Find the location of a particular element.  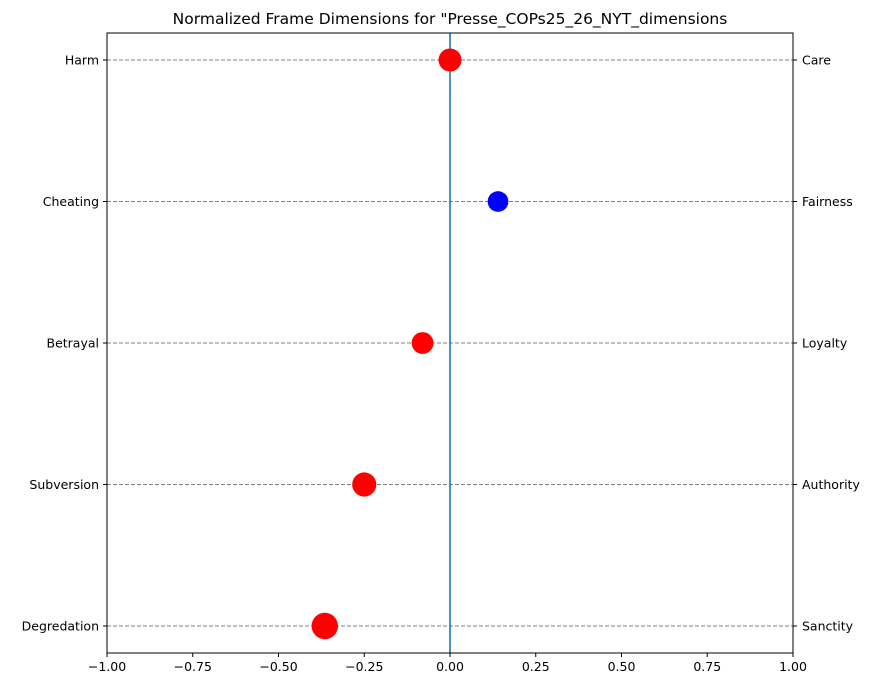

x-tick-label-4: 0.00 is located at coordinates (450, 666).